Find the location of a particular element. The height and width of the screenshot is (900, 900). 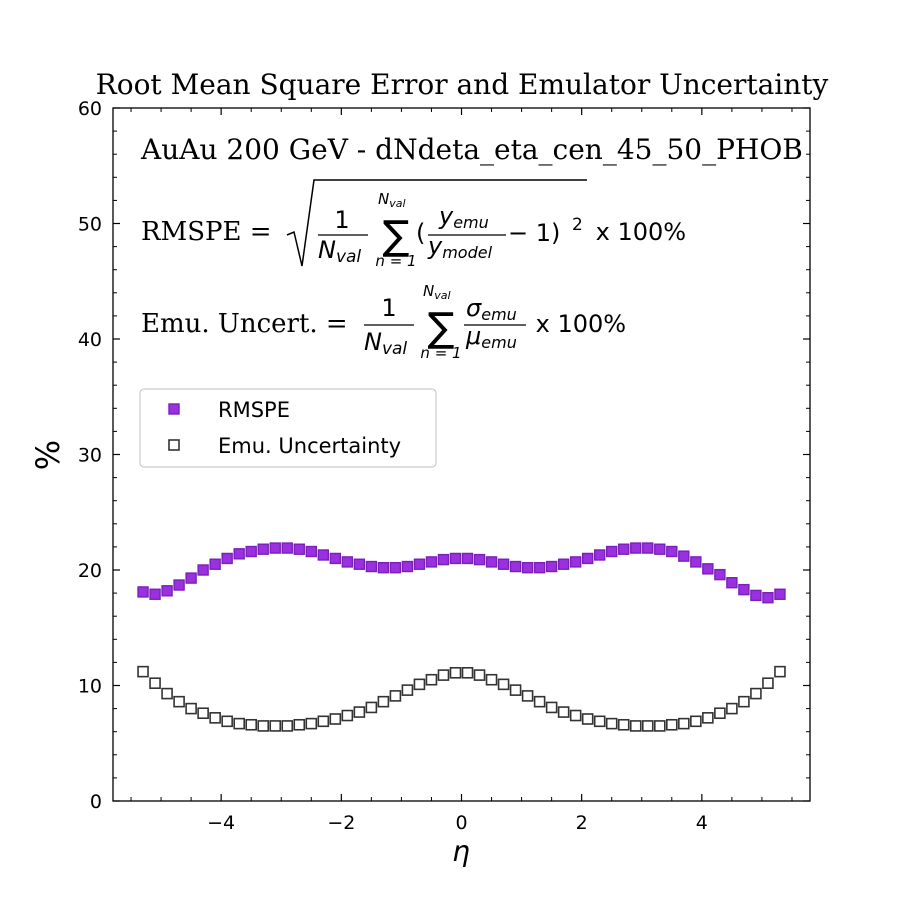

series-uncertainty is located at coordinates (461, 698).